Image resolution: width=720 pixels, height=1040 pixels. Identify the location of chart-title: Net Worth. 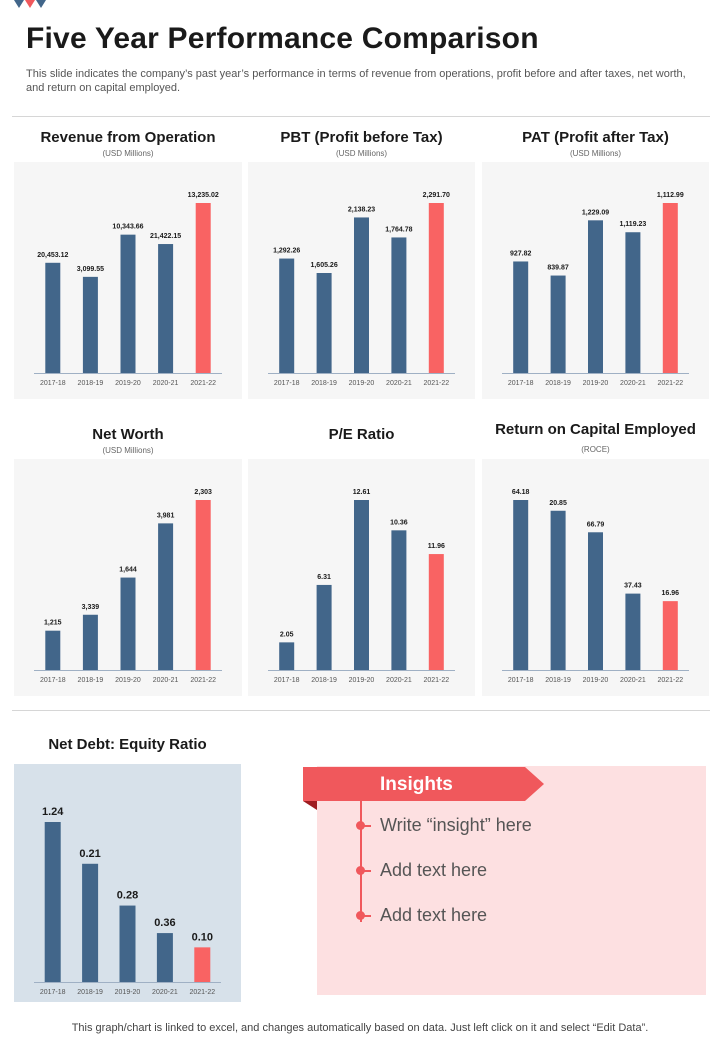
(128, 434).